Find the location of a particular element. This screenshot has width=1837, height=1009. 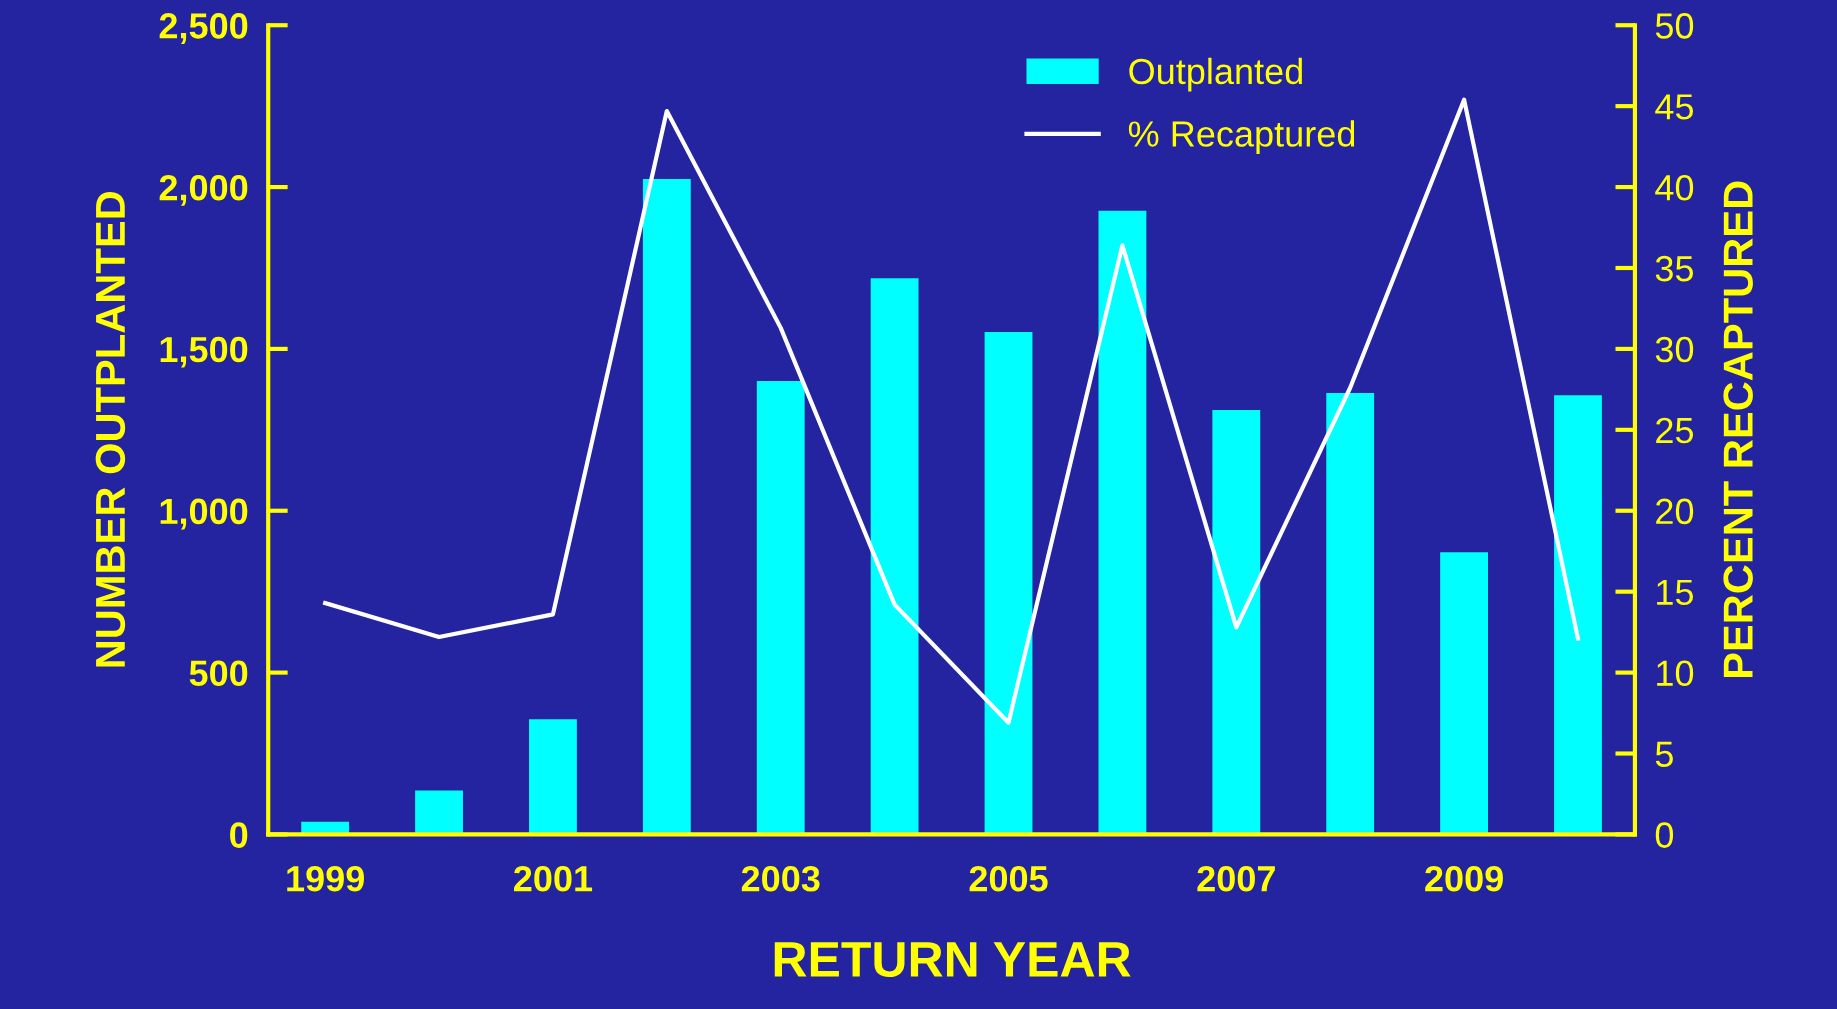

y-tick-label: 0 is located at coordinates (239, 835).